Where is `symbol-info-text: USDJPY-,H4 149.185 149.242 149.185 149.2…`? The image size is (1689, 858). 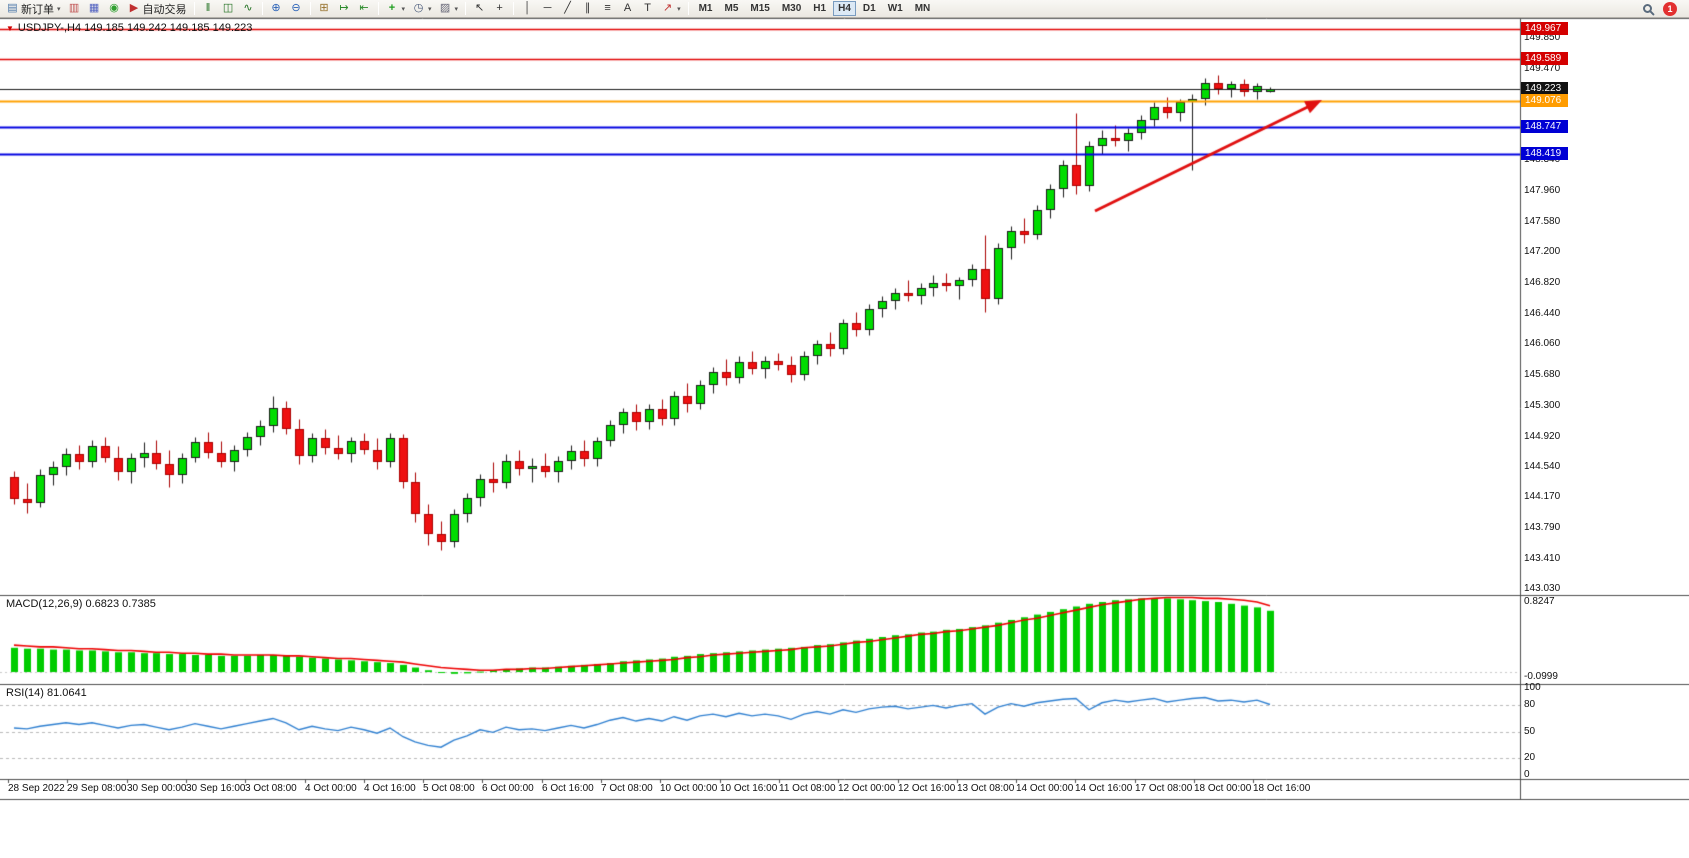
symbol-info-text: USDJPY-,H4 149.185 149.242 149.185 149.2… is located at coordinates (135, 28).